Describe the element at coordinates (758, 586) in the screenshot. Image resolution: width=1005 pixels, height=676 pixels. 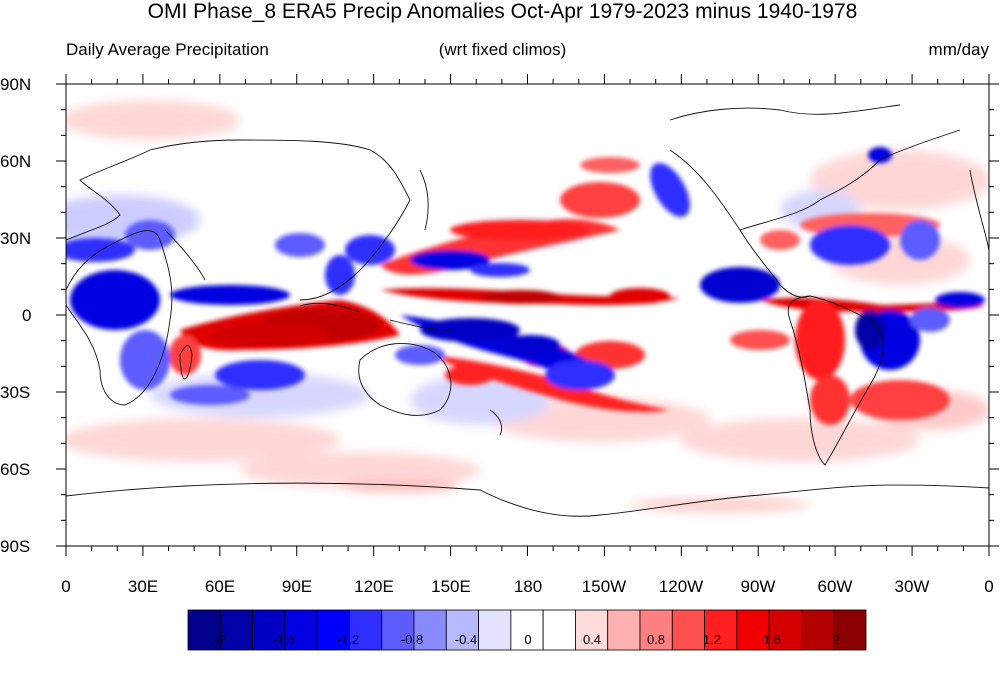
I see `lon-label-90w: 90W` at that location.